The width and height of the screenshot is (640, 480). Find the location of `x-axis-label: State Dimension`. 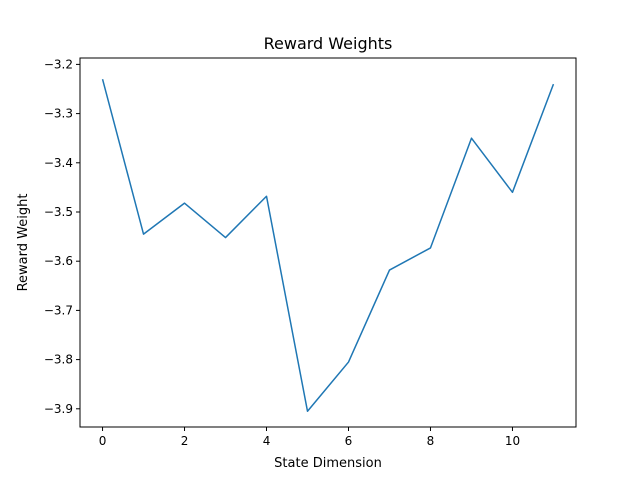

x-axis-label: State Dimension is located at coordinates (328, 463).